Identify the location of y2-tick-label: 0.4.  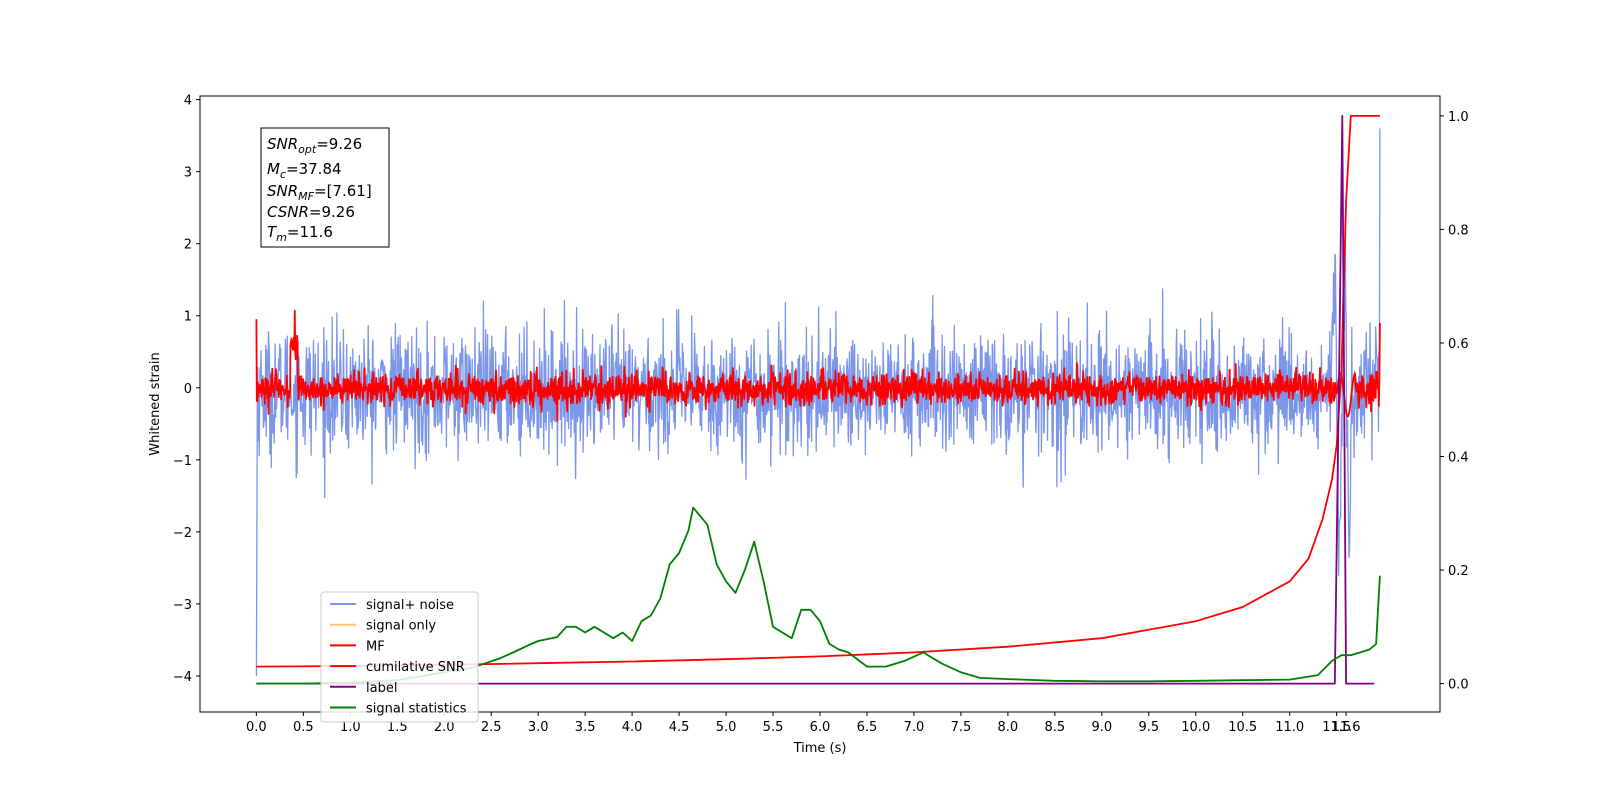
(1458, 458).